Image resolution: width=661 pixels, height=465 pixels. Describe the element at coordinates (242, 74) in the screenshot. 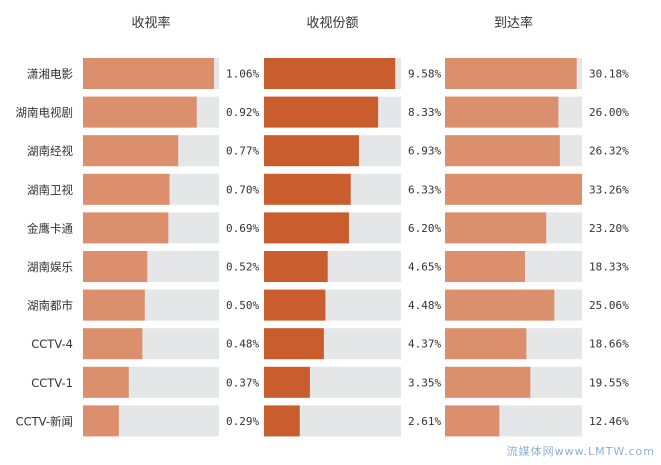

I see `value-label-s0-0: 1.06%` at that location.